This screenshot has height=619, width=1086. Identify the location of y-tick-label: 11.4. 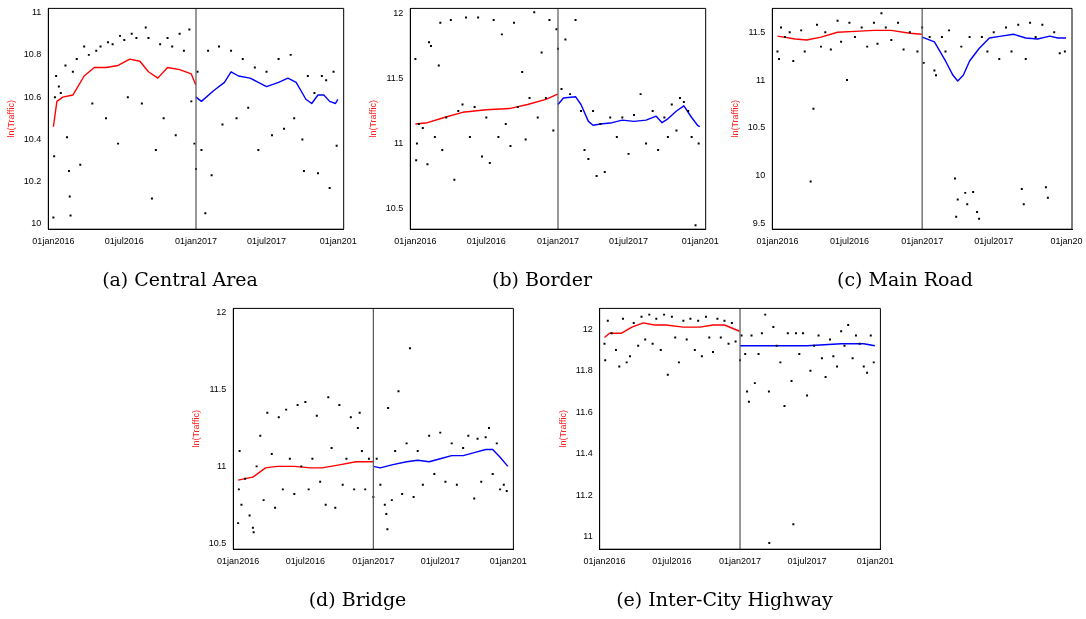
(584, 453).